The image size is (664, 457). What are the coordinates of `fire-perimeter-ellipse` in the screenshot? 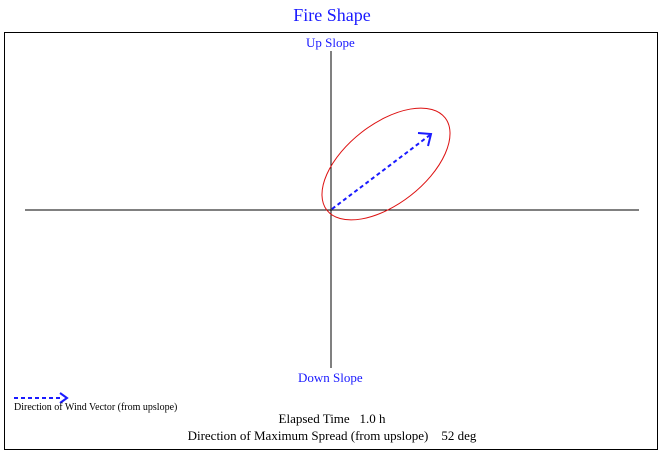 It's located at (386, 164).